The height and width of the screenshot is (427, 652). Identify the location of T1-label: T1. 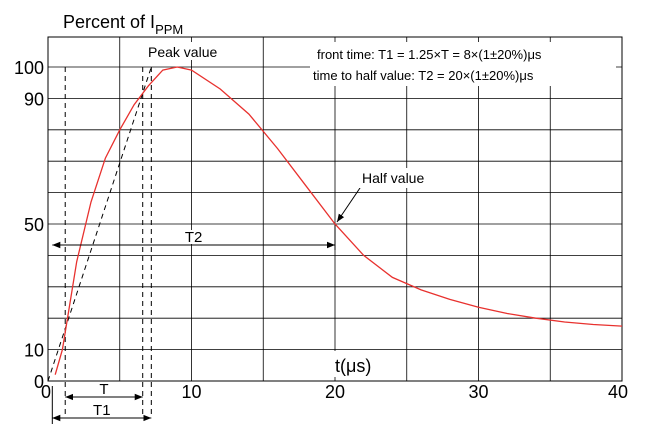
(102, 410).